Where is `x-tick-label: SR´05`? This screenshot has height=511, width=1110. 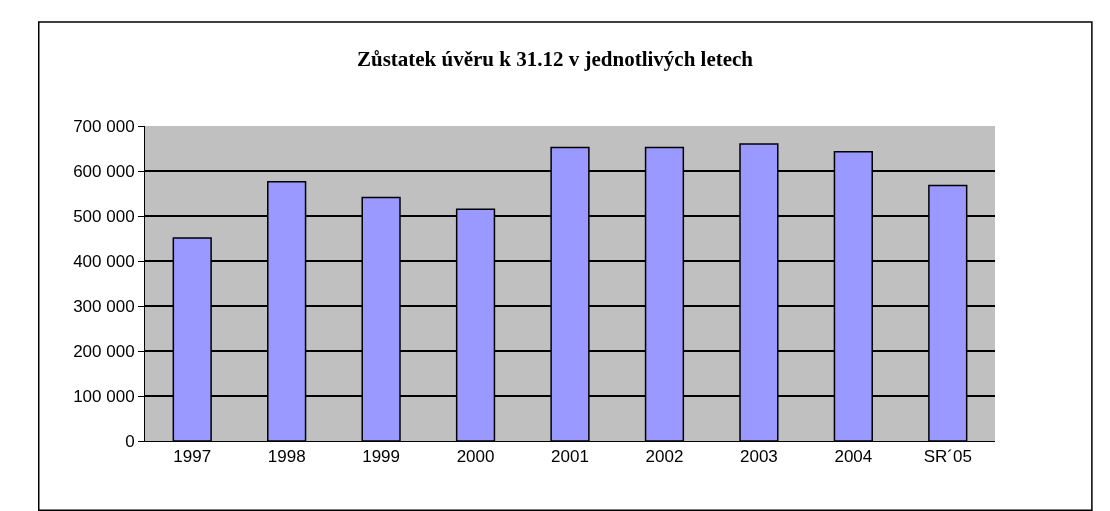
x-tick-label: SR´05 is located at coordinates (947, 457).